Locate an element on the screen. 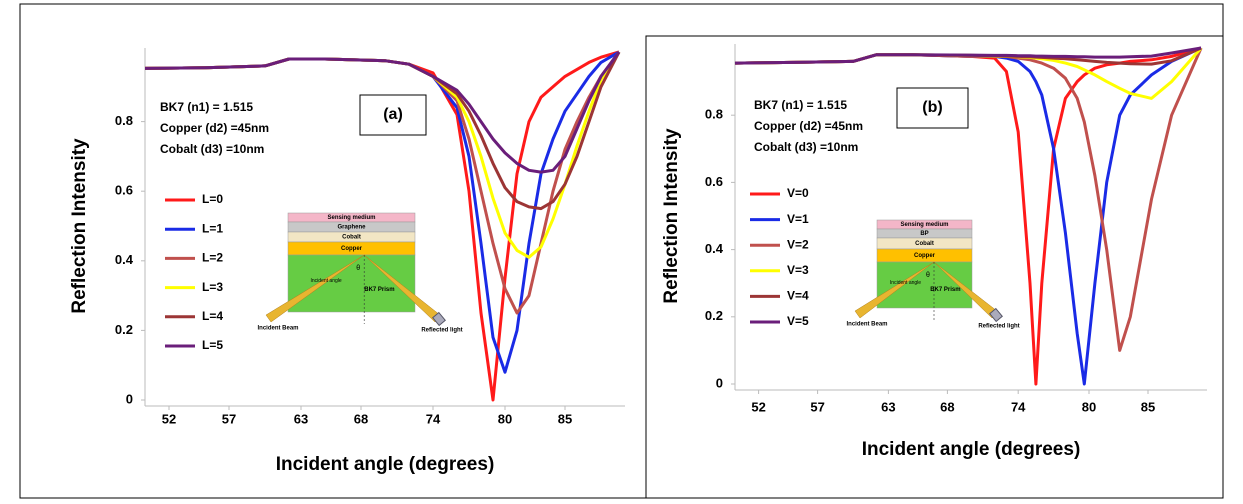  legend-label: V=2 is located at coordinates (798, 244).